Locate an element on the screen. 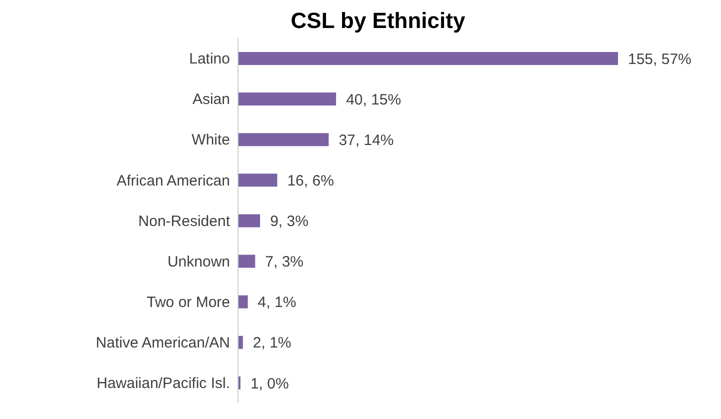  data-label: 1, 0% is located at coordinates (269, 383).